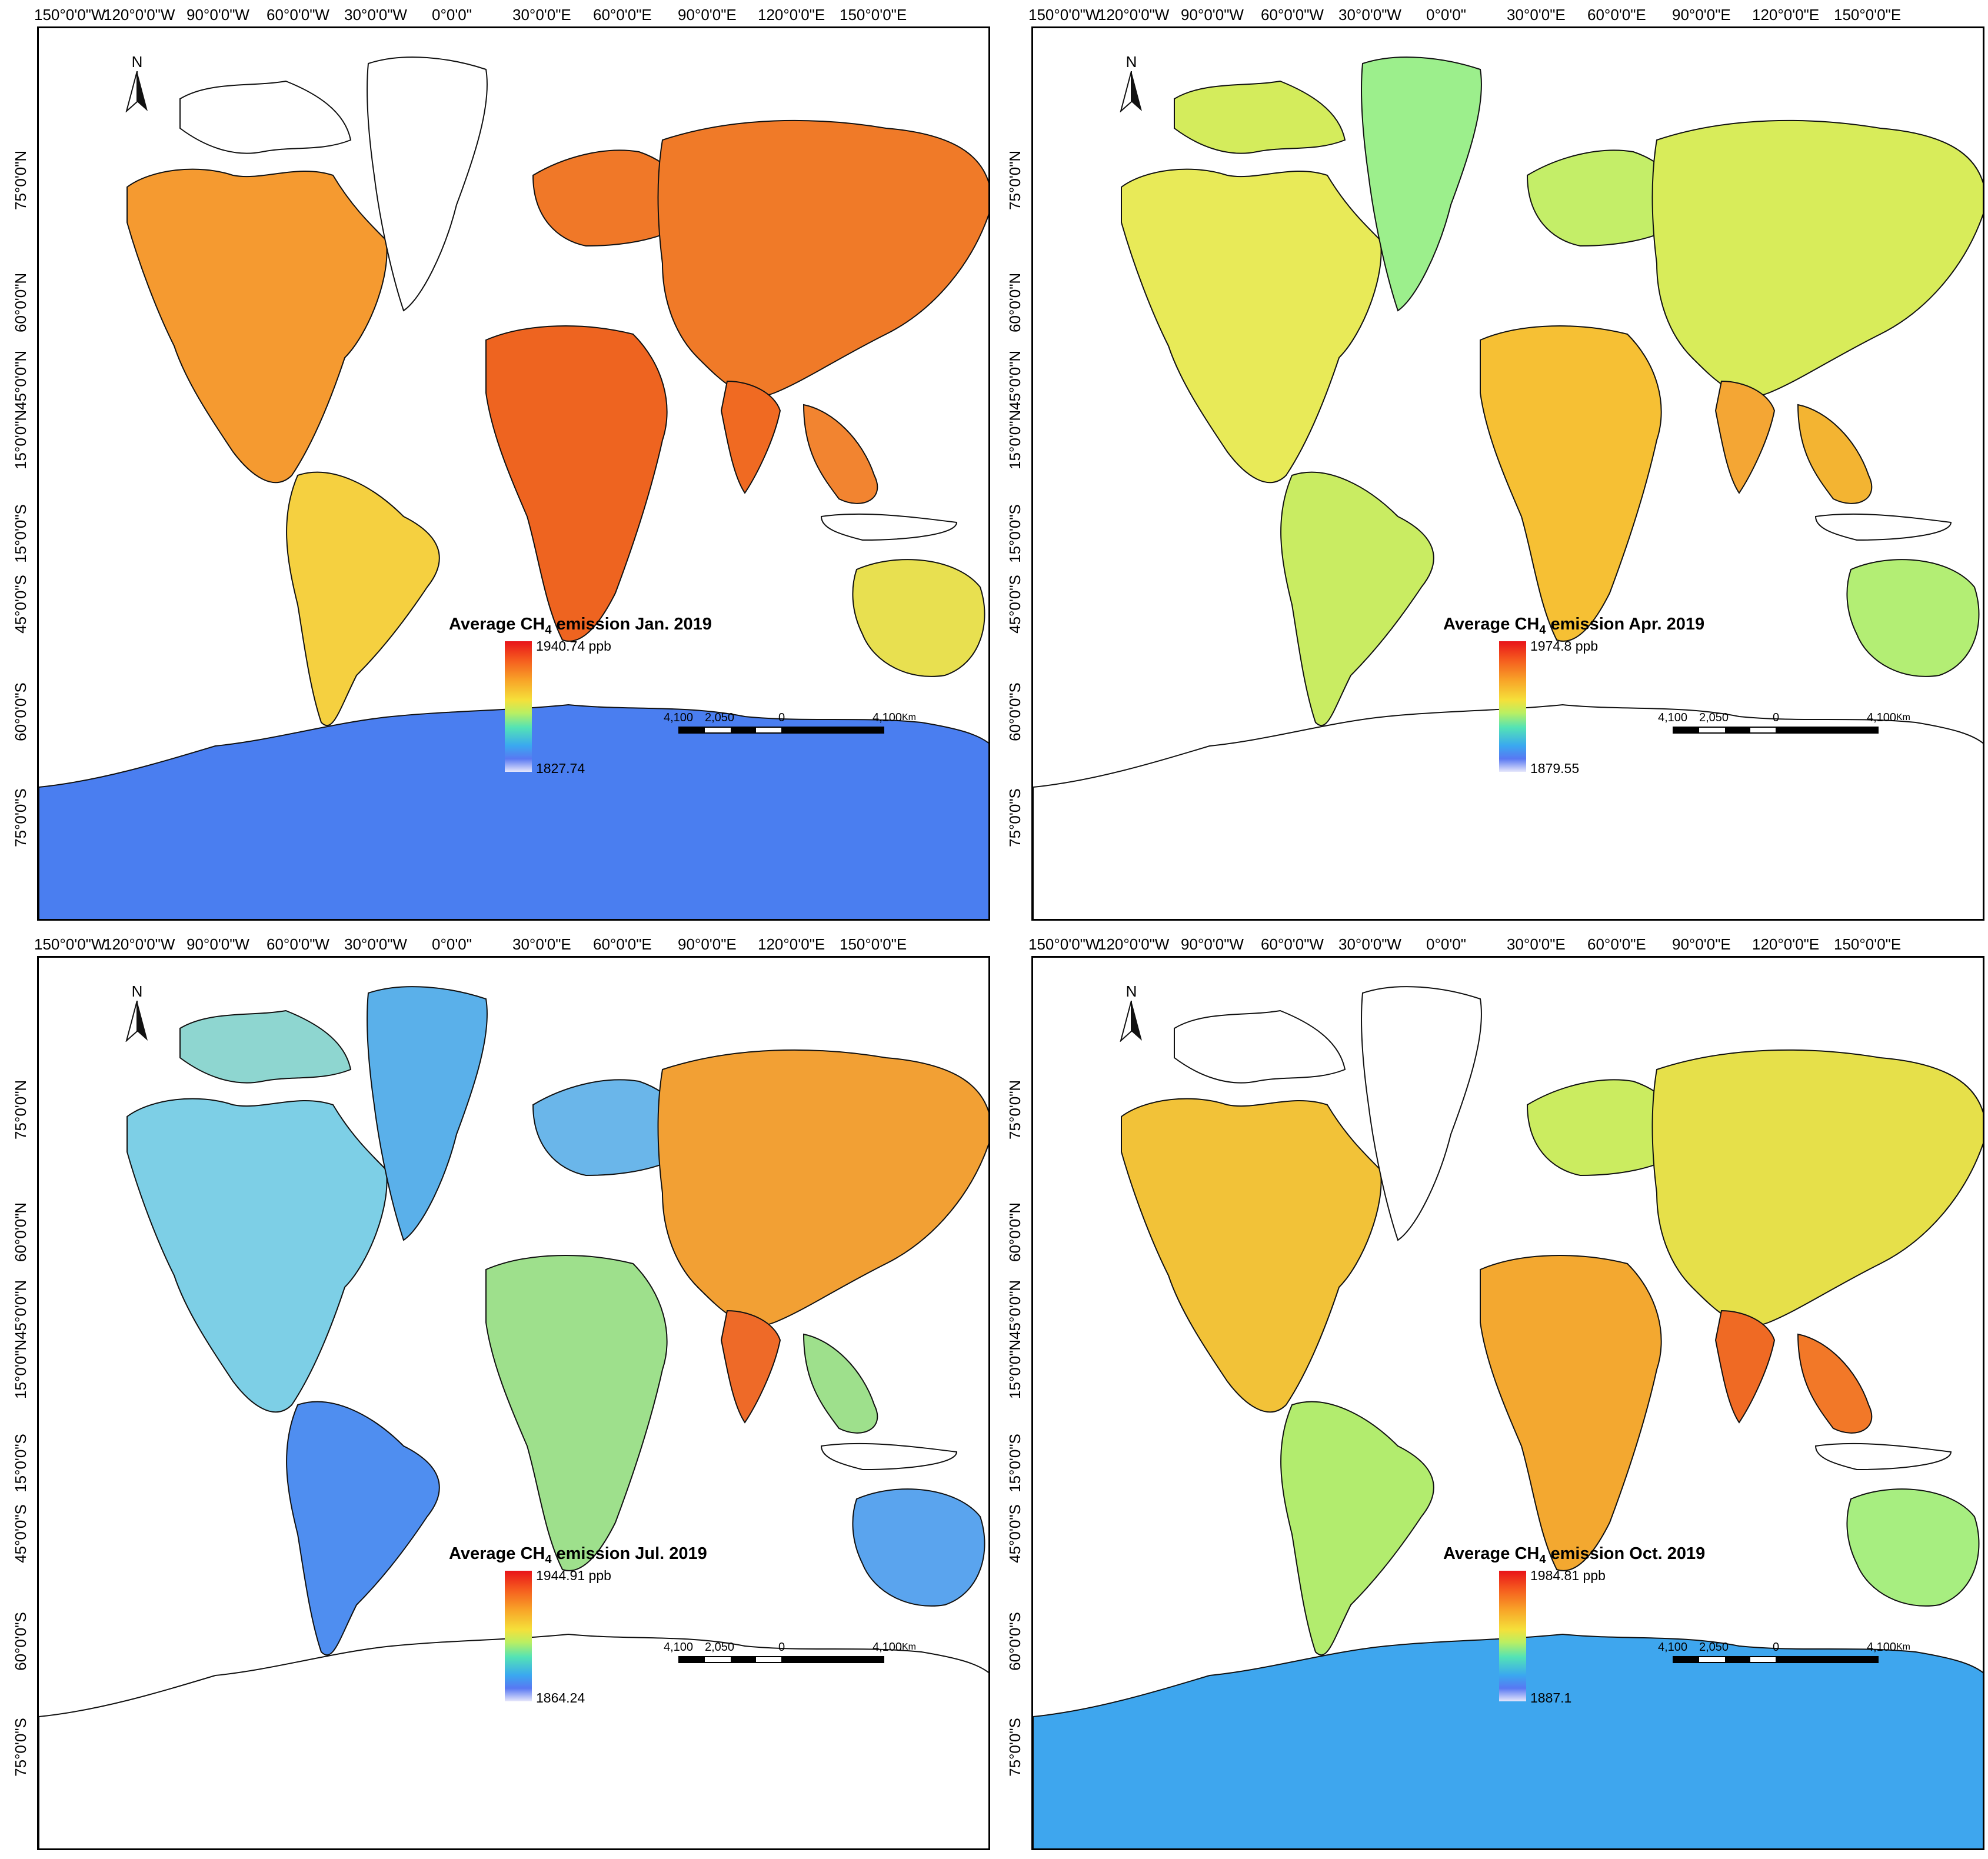 Image resolution: width=1988 pixels, height=1859 pixels. I want to click on longitude-label: 150°0'0"E, so click(1868, 15).